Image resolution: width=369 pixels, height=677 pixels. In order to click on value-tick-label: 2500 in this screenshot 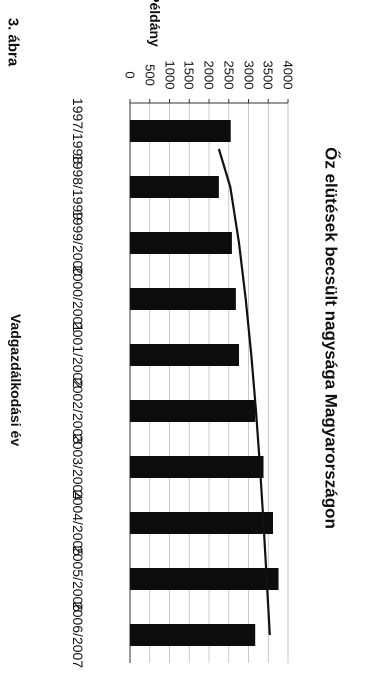, I will do `click(229, 75)`.